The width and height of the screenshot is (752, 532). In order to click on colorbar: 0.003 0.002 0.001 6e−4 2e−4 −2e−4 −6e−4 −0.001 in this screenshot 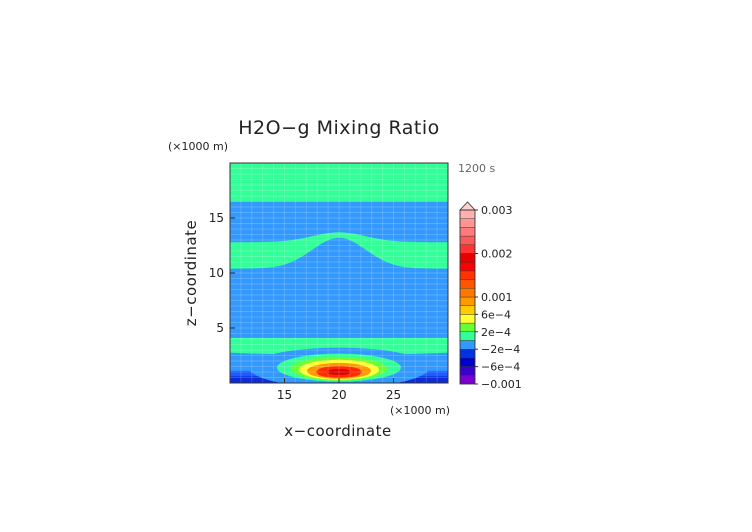, I will do `click(490, 296)`.